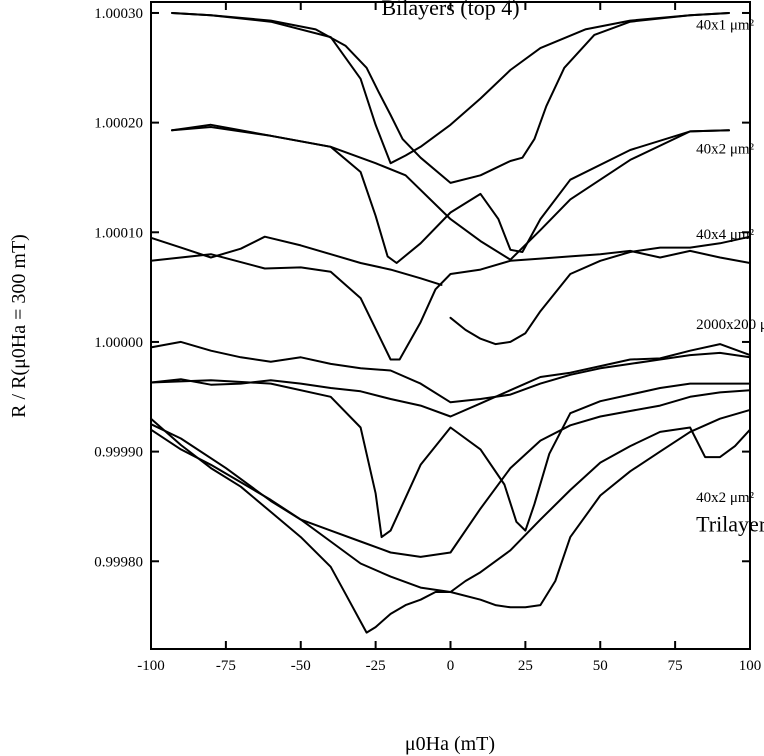 This screenshot has height=756, width=764. I want to click on annotation-label: 2000x200 μm², so click(730, 325).